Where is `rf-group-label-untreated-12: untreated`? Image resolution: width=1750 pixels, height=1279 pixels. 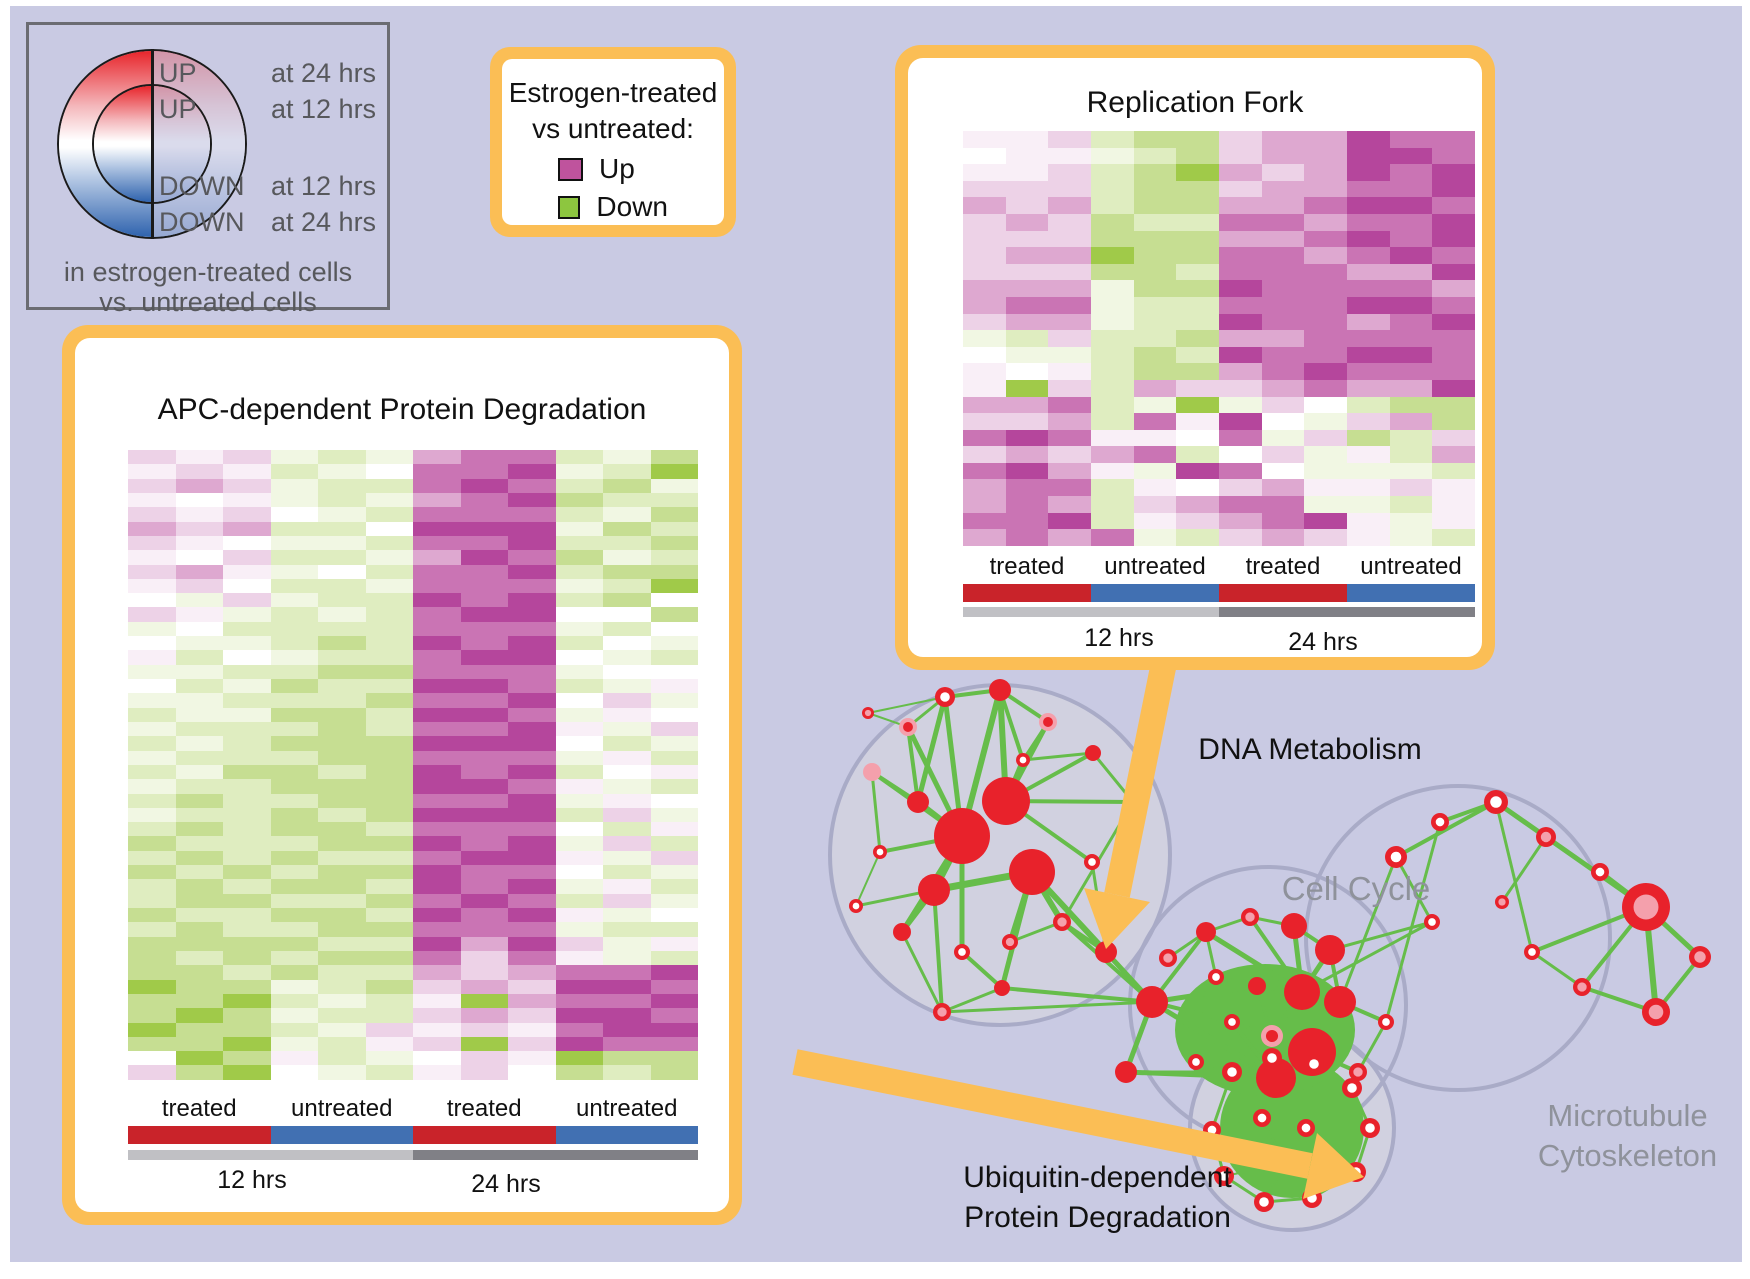 rf-group-label-untreated-12: untreated is located at coordinates (1155, 566).